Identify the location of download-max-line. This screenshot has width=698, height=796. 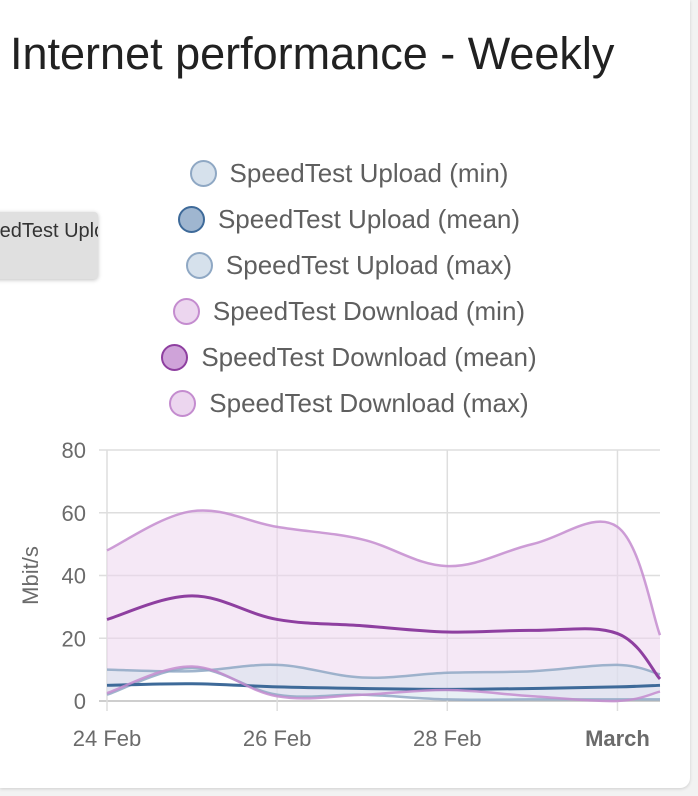
(384, 572).